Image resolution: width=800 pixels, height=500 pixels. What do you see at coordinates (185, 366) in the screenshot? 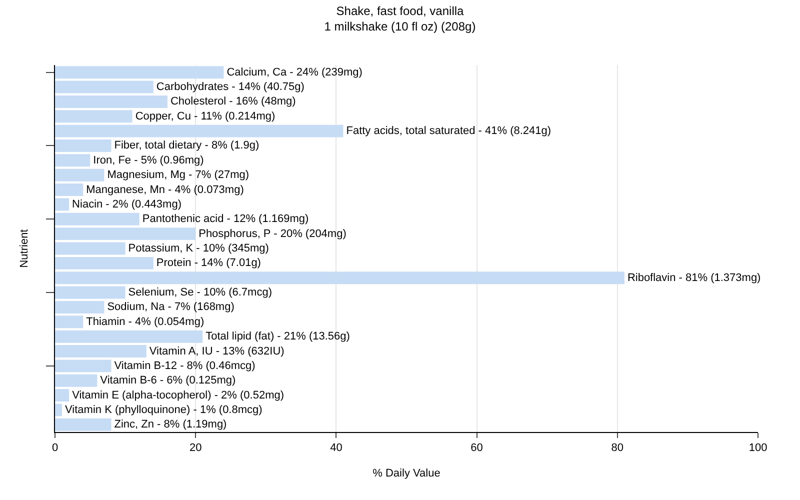
I see `category-label: Vitamin B-12 - 8% (0.46mcg)` at bounding box center [185, 366].